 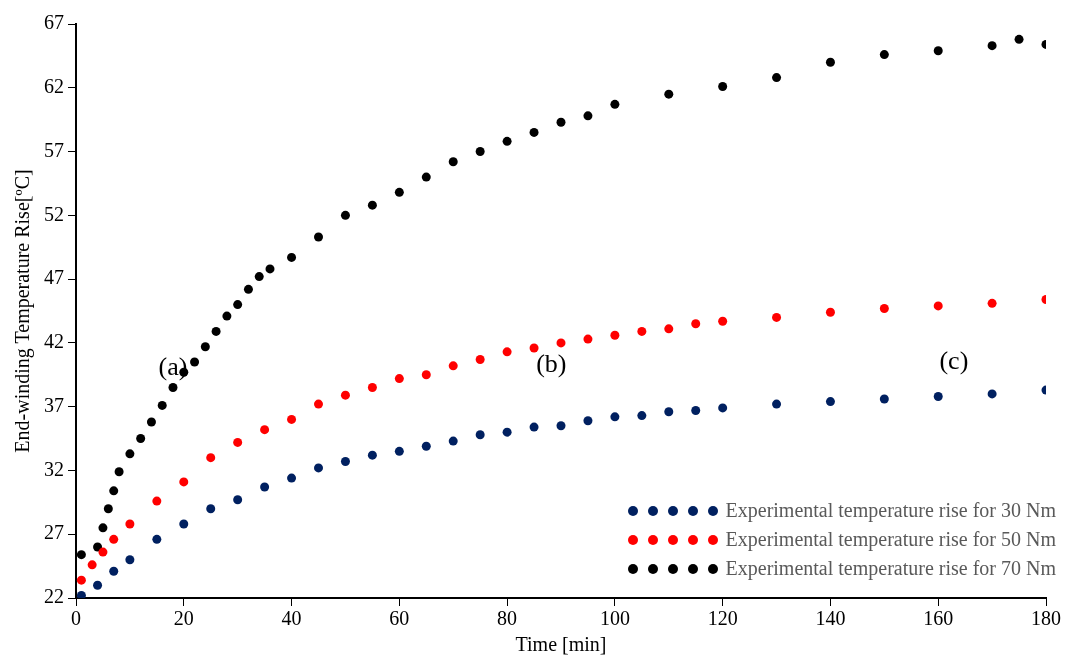 What do you see at coordinates (76, 618) in the screenshot?
I see `x-tick-label: 0` at bounding box center [76, 618].